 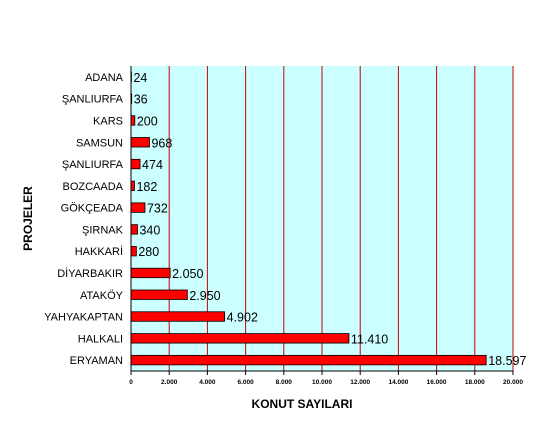 I want to click on value-label: 24, so click(x=140, y=78).